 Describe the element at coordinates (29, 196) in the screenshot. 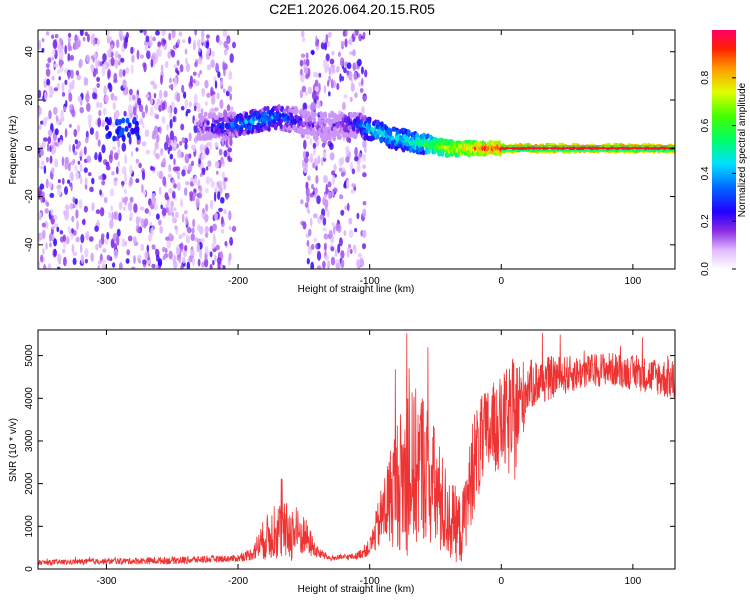

I see `spectrogram-y-tick-label: -20` at that location.